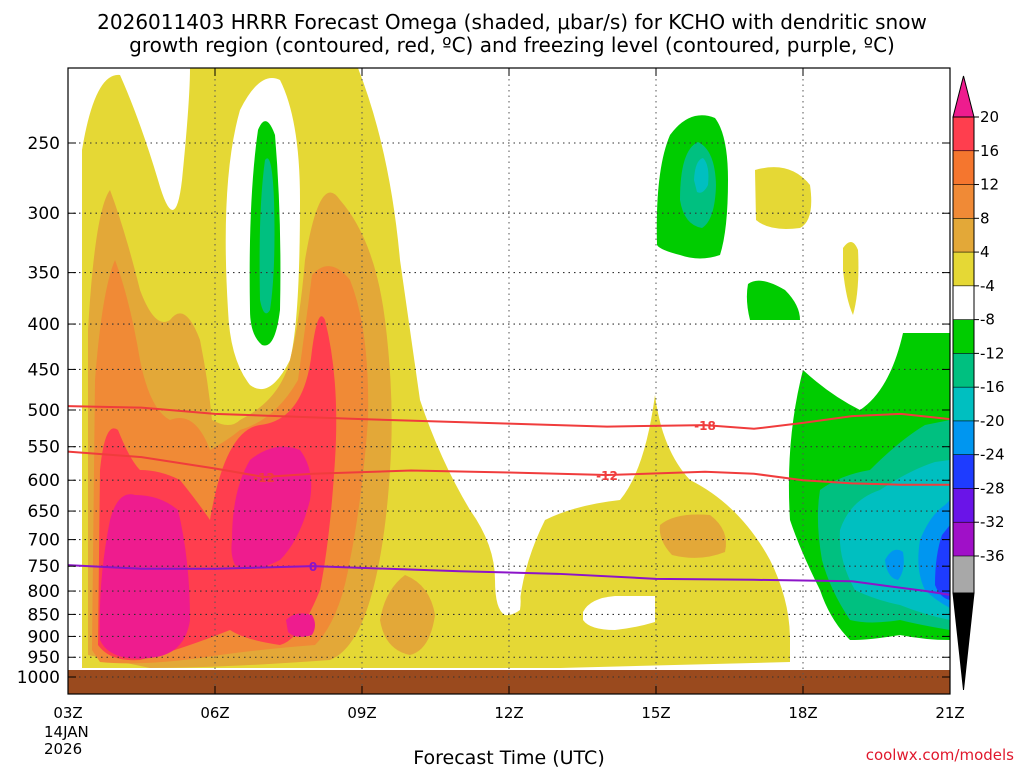  Describe the element at coordinates (508, 713) in the screenshot. I see `x-tick-label: 12Z` at that location.